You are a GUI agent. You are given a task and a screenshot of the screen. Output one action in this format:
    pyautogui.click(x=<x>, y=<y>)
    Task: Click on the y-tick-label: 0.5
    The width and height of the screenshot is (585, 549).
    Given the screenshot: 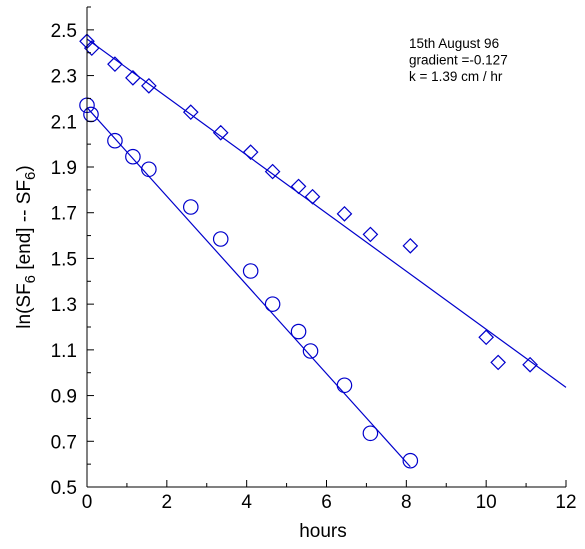 What is the action you would take?
    pyautogui.click(x=64, y=488)
    